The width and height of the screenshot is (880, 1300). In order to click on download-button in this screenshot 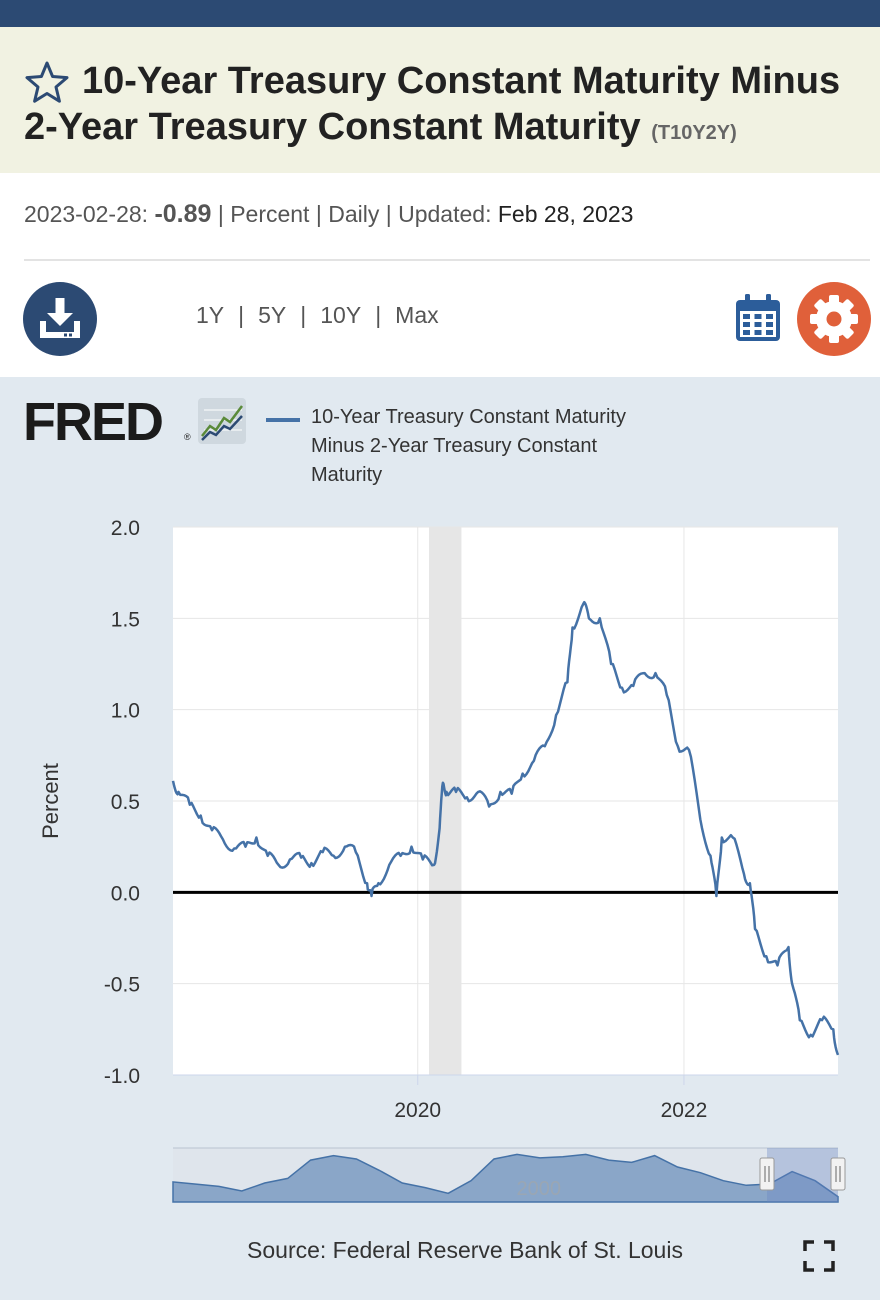, I will do `click(60, 319)`.